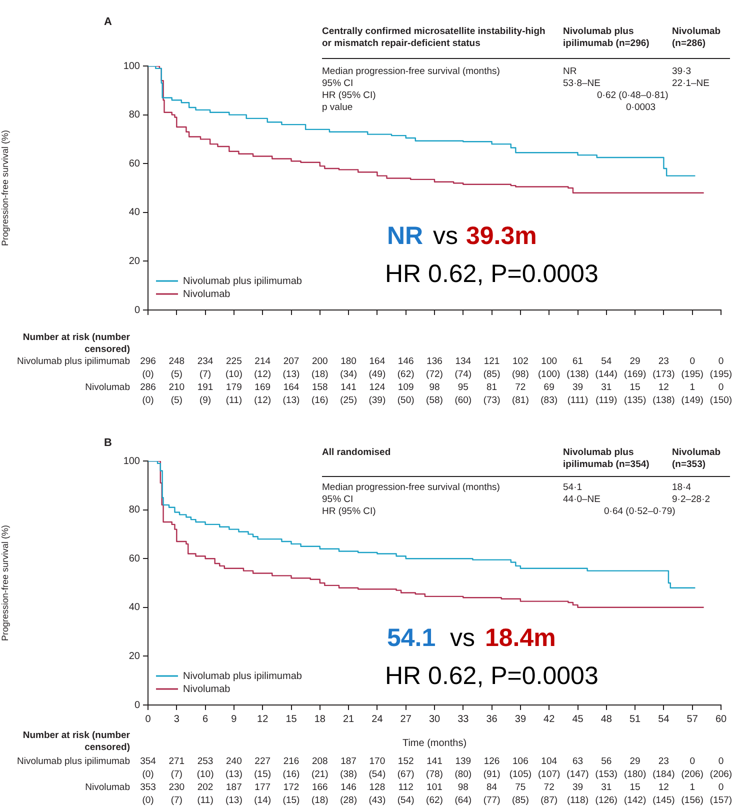 The width and height of the screenshot is (735, 812). Describe the element at coordinates (437, 774) in the screenshot. I see `text: (0) (7) (10) (13) (15) (16) (21) (38) (54) (67) (78) (80) (91) (105) (107) (147) (153) (180) (184) (206) (206)` at that location.